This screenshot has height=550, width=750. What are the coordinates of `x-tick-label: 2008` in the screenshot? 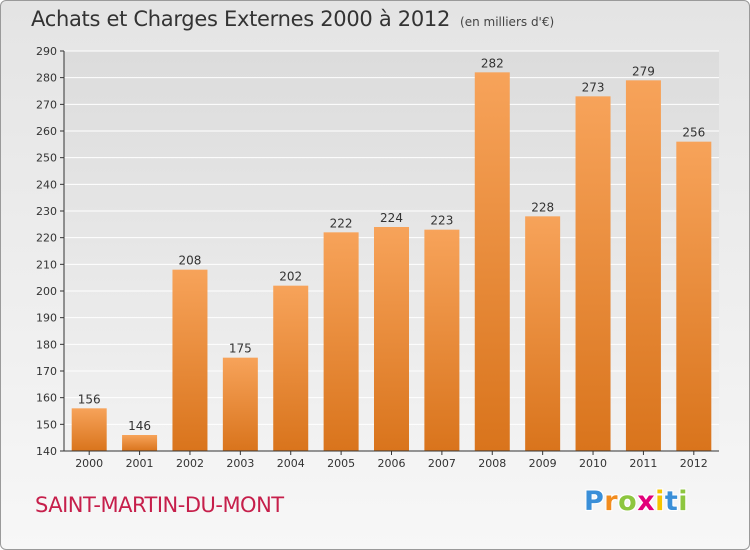 It's located at (492, 463).